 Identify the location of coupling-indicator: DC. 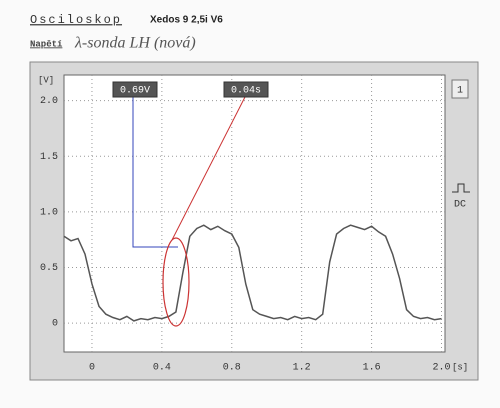
(460, 205).